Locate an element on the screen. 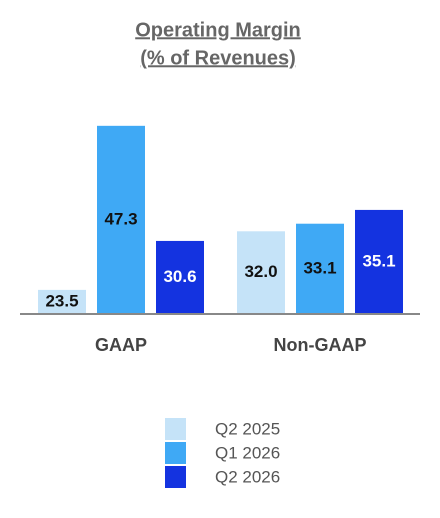  value-label: 32.0 is located at coordinates (260, 271).